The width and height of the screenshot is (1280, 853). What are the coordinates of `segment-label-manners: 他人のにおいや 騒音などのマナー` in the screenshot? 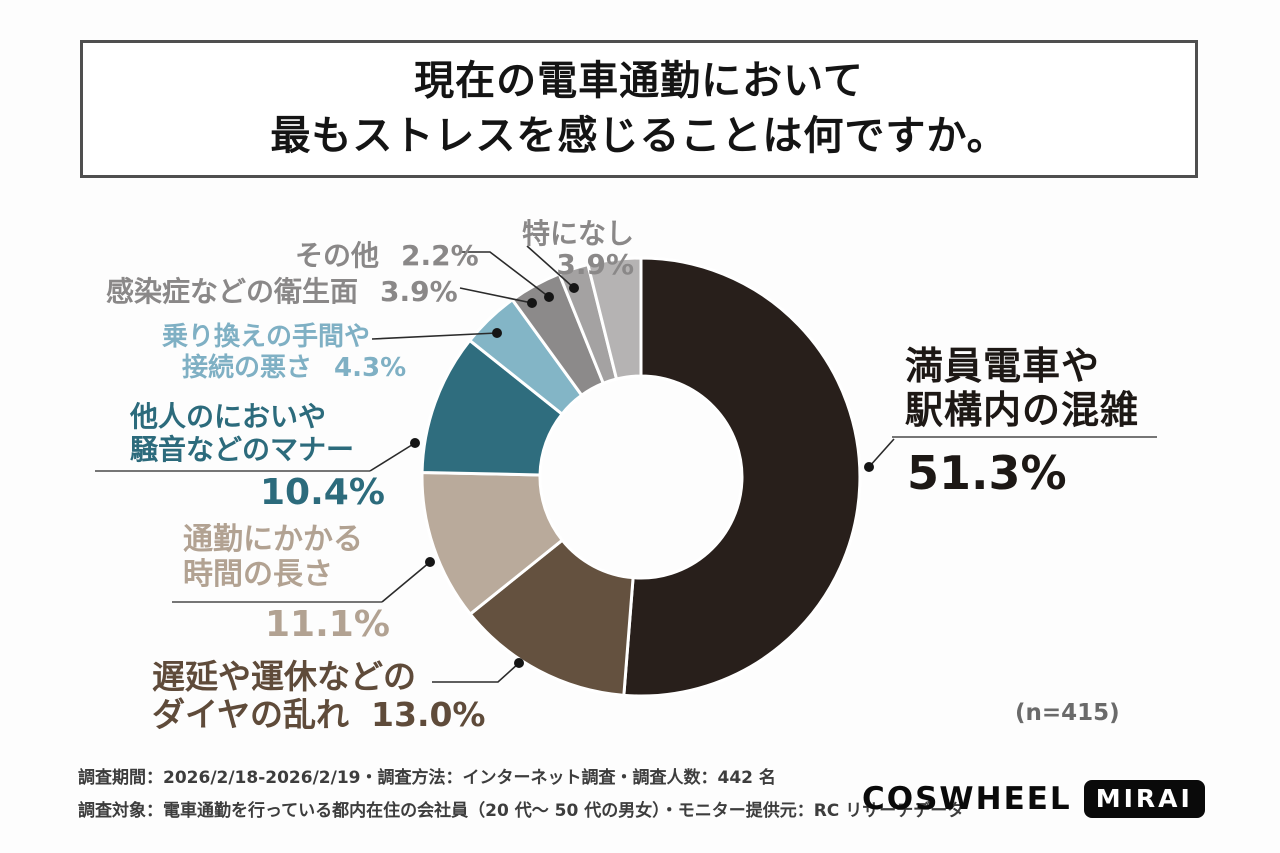 It's located at (242, 433).